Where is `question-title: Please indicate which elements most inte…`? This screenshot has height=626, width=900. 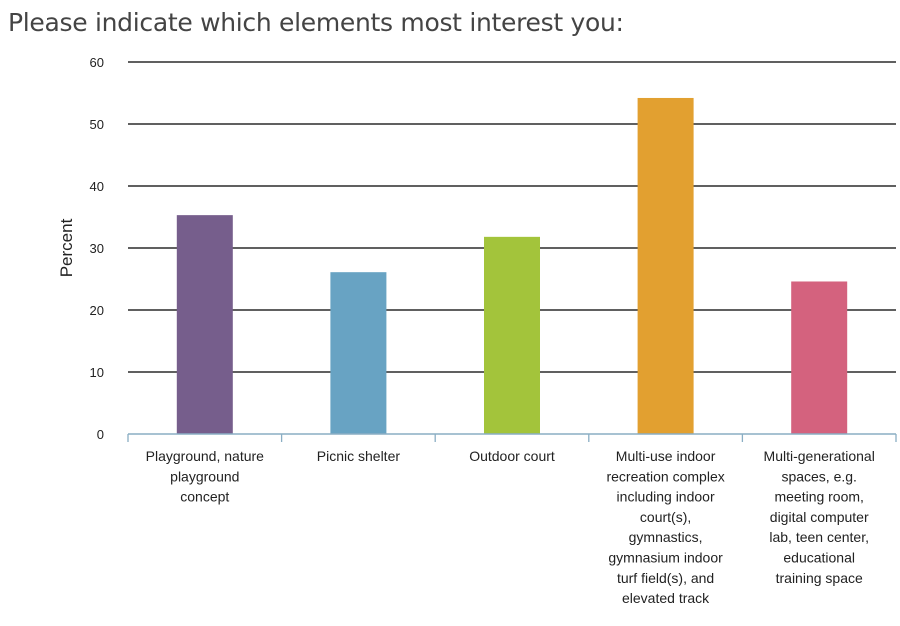
question-title: Please indicate which elements most inte… is located at coordinates (316, 22).